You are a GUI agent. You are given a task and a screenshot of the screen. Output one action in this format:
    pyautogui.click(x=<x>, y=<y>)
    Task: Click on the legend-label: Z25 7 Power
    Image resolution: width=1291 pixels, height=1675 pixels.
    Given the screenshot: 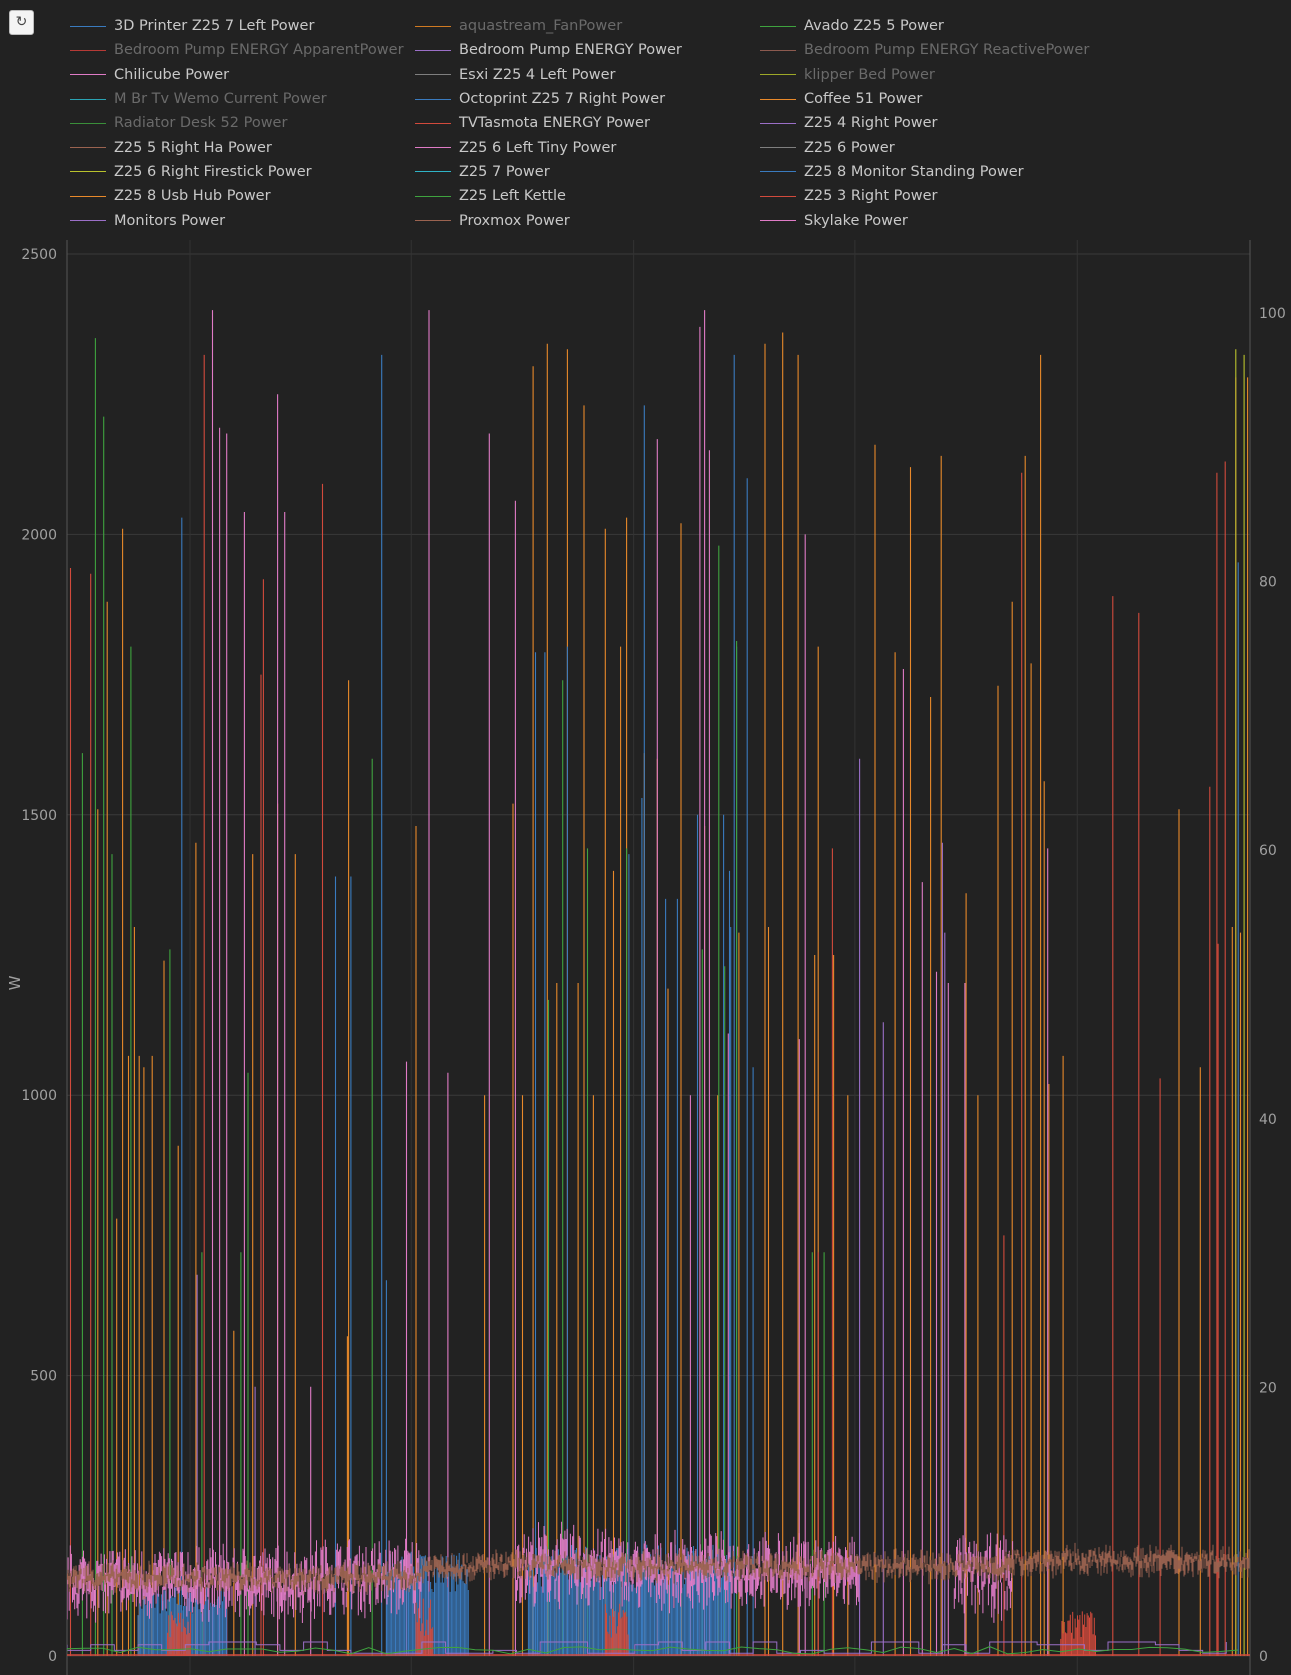 What is the action you would take?
    pyautogui.click(x=504, y=171)
    